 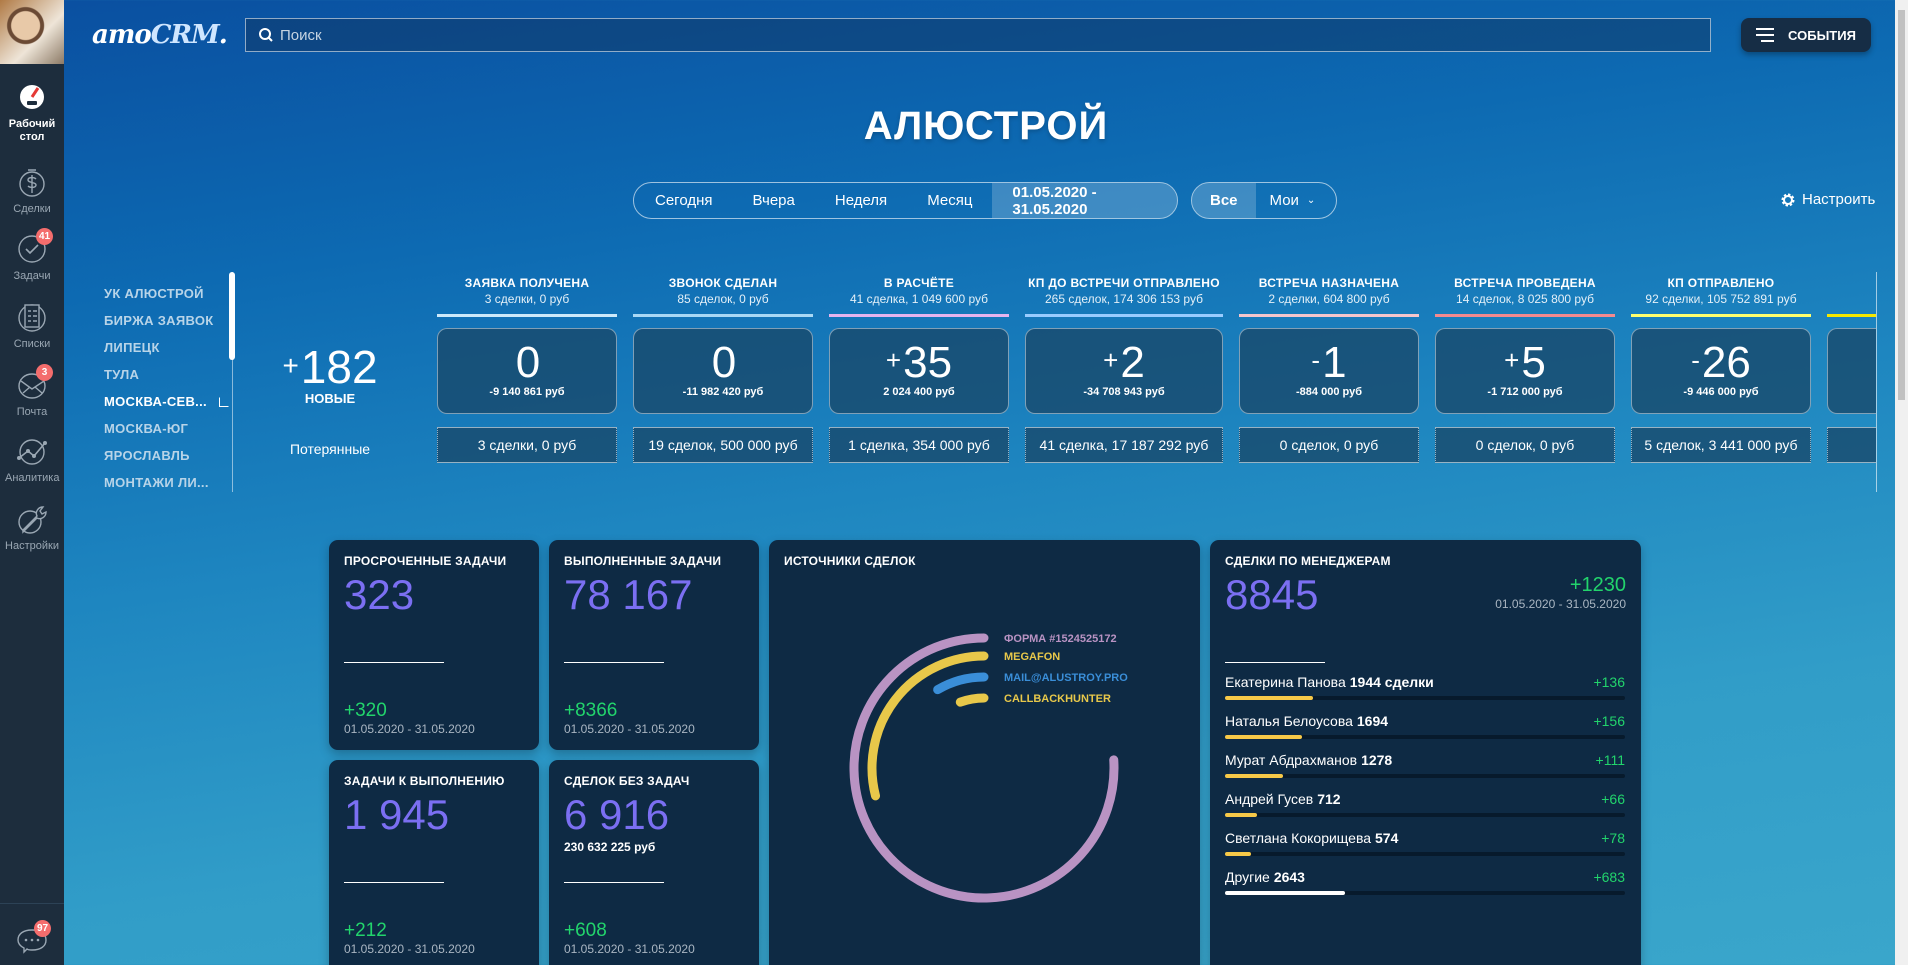 What do you see at coordinates (1609, 721) in the screenshot?
I see `manager-delta: +156` at bounding box center [1609, 721].